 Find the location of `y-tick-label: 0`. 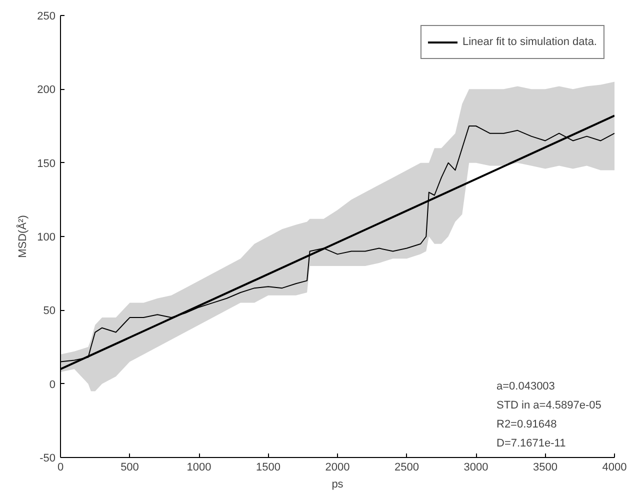

y-tick-label: 0 is located at coordinates (52, 384).